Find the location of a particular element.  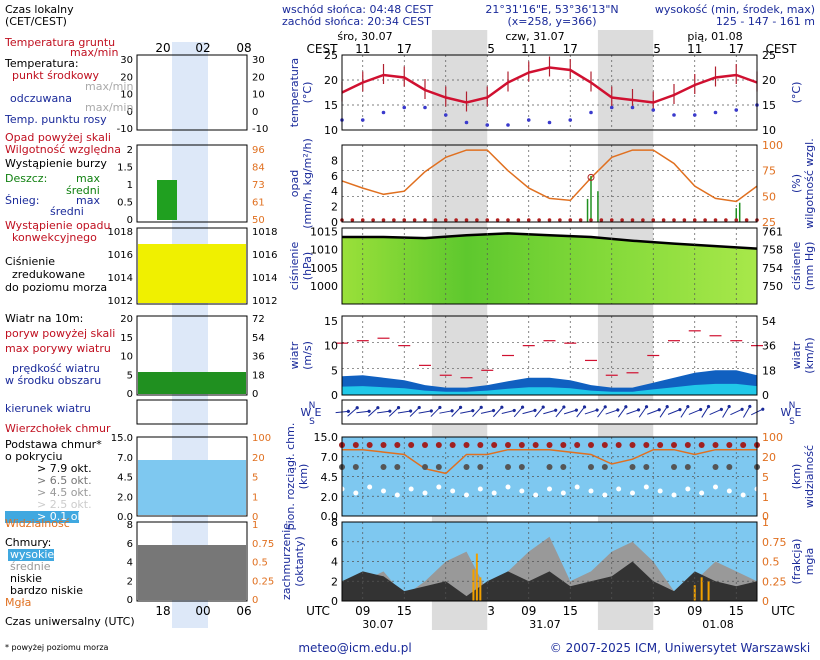

timezone-top-right: CEST is located at coordinates (782, 49).